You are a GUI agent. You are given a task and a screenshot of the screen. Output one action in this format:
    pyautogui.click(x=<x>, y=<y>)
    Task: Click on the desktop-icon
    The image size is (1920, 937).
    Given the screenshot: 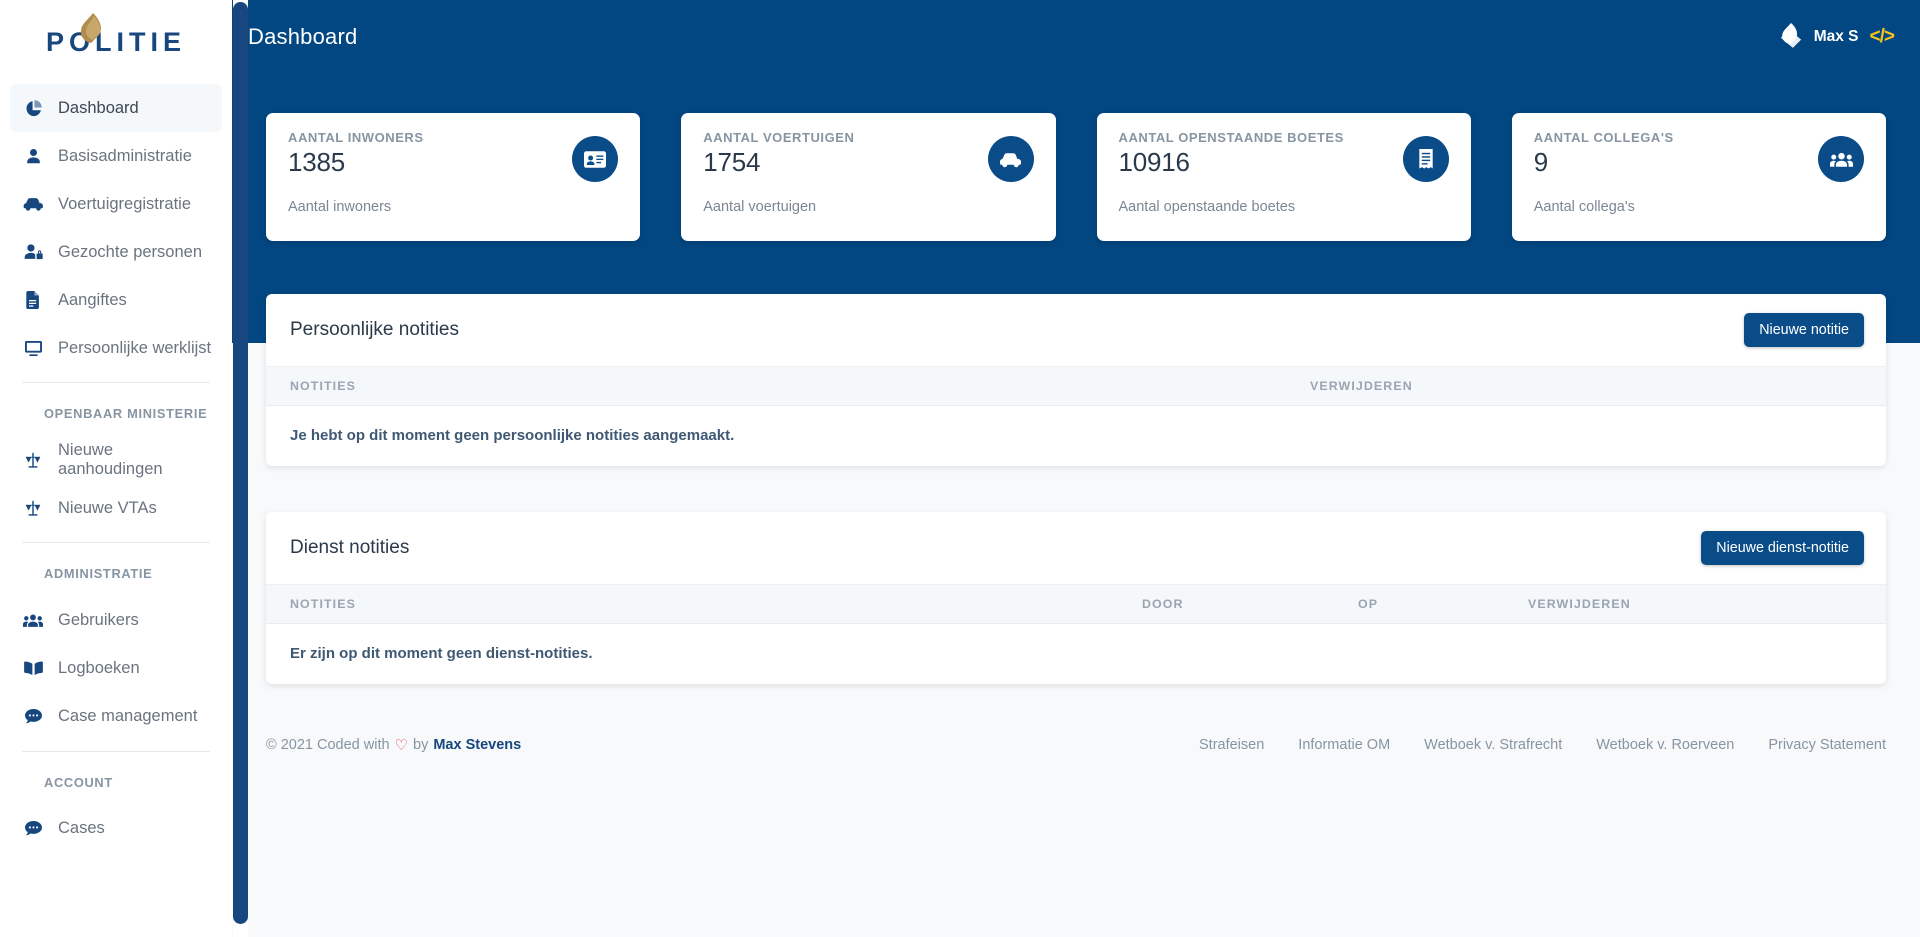 What is the action you would take?
    pyautogui.click(x=33, y=348)
    